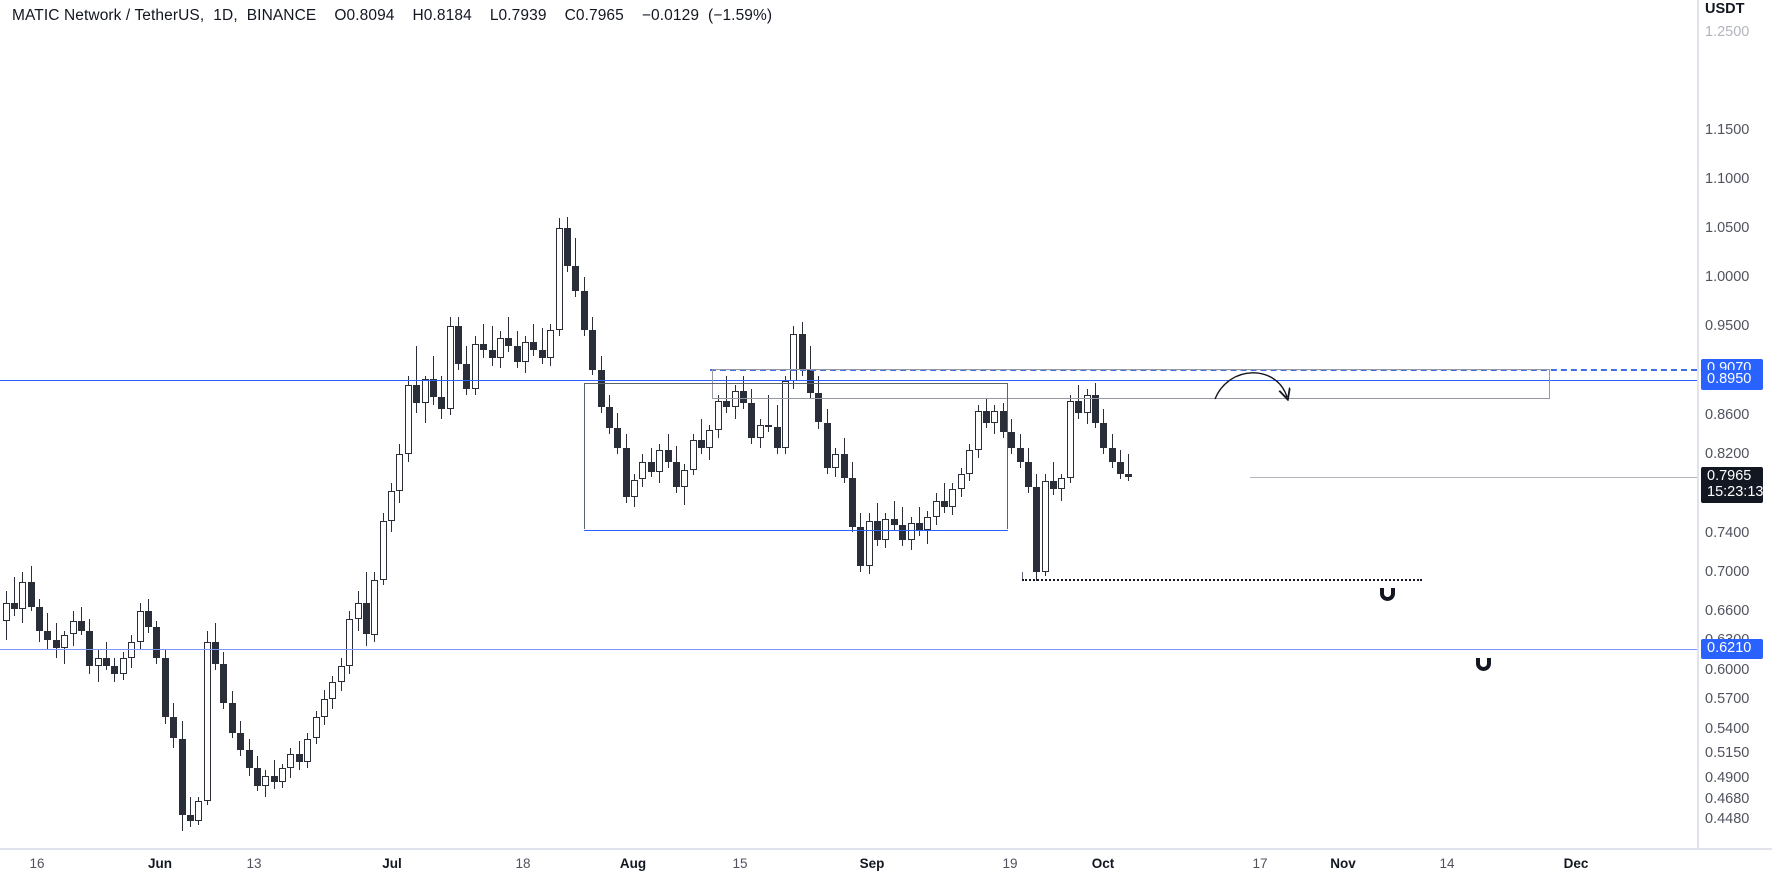  I want to click on supply-line, so click(848, 381).